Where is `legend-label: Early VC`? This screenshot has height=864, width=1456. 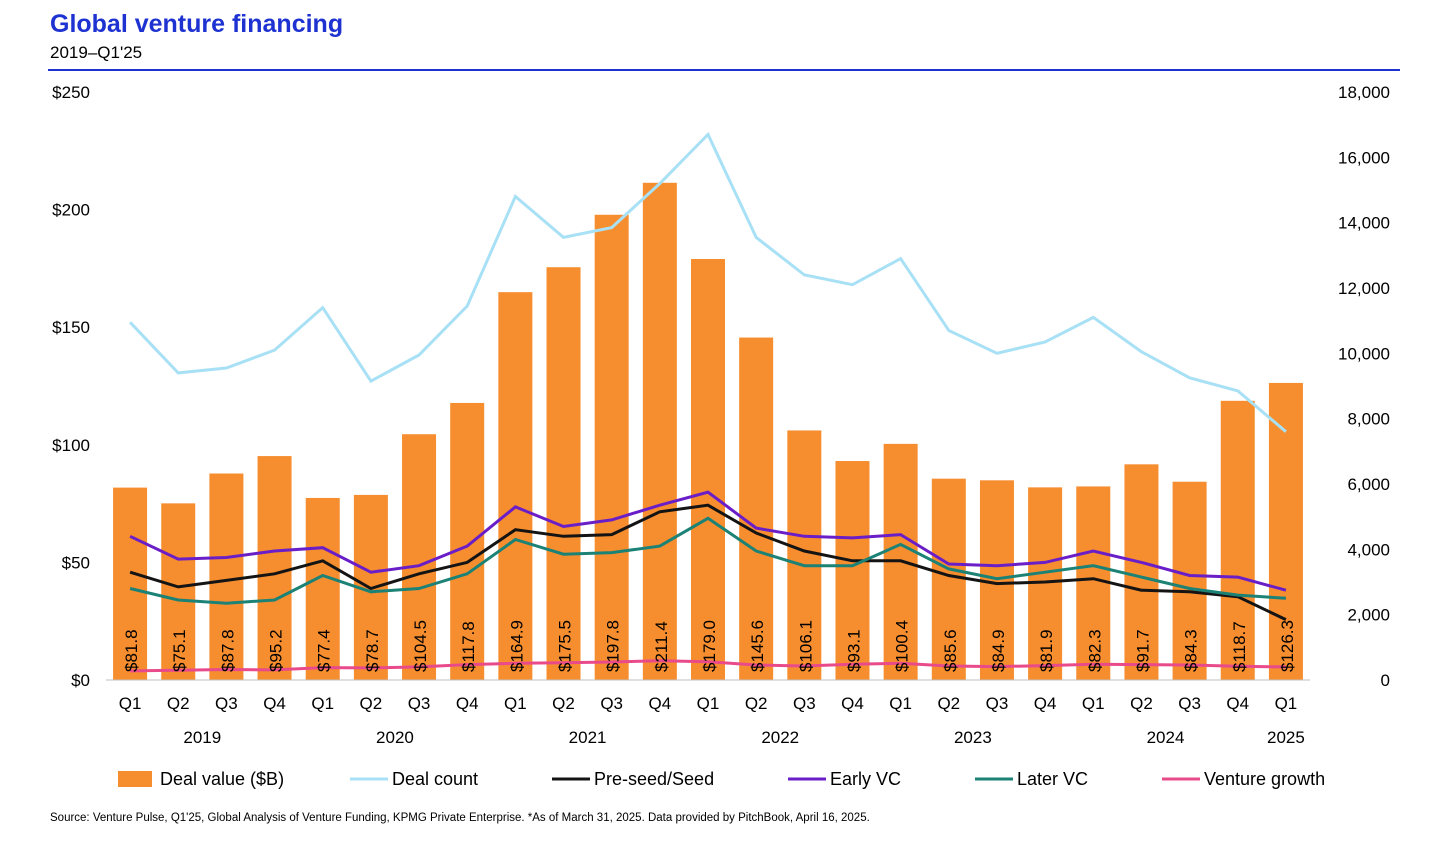 legend-label: Early VC is located at coordinates (865, 779).